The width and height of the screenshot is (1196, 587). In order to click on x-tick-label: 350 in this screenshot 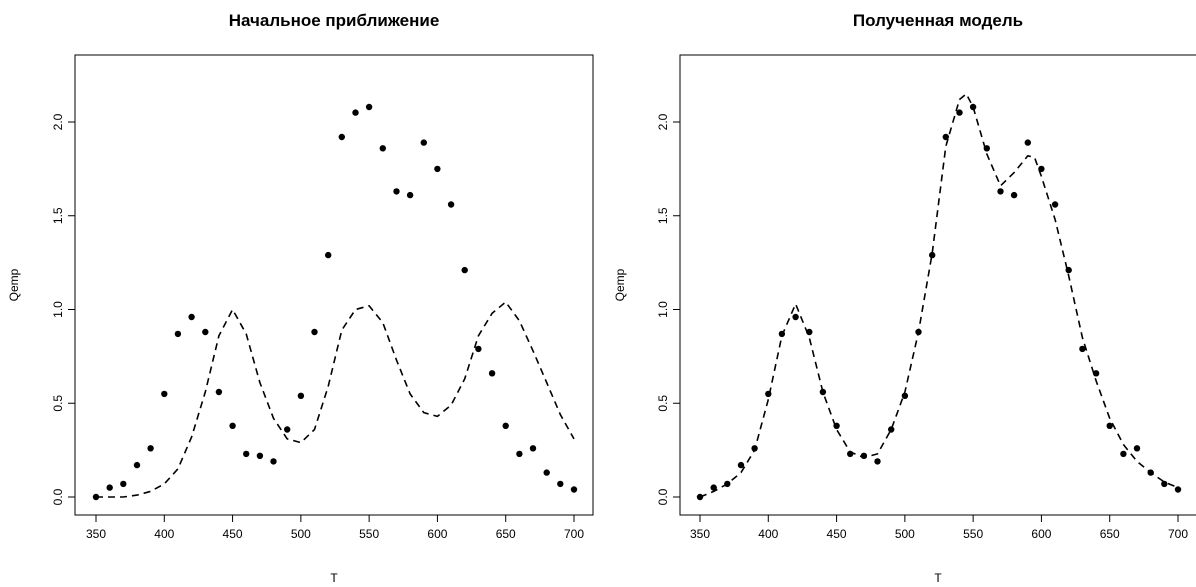, I will do `click(700, 534)`.